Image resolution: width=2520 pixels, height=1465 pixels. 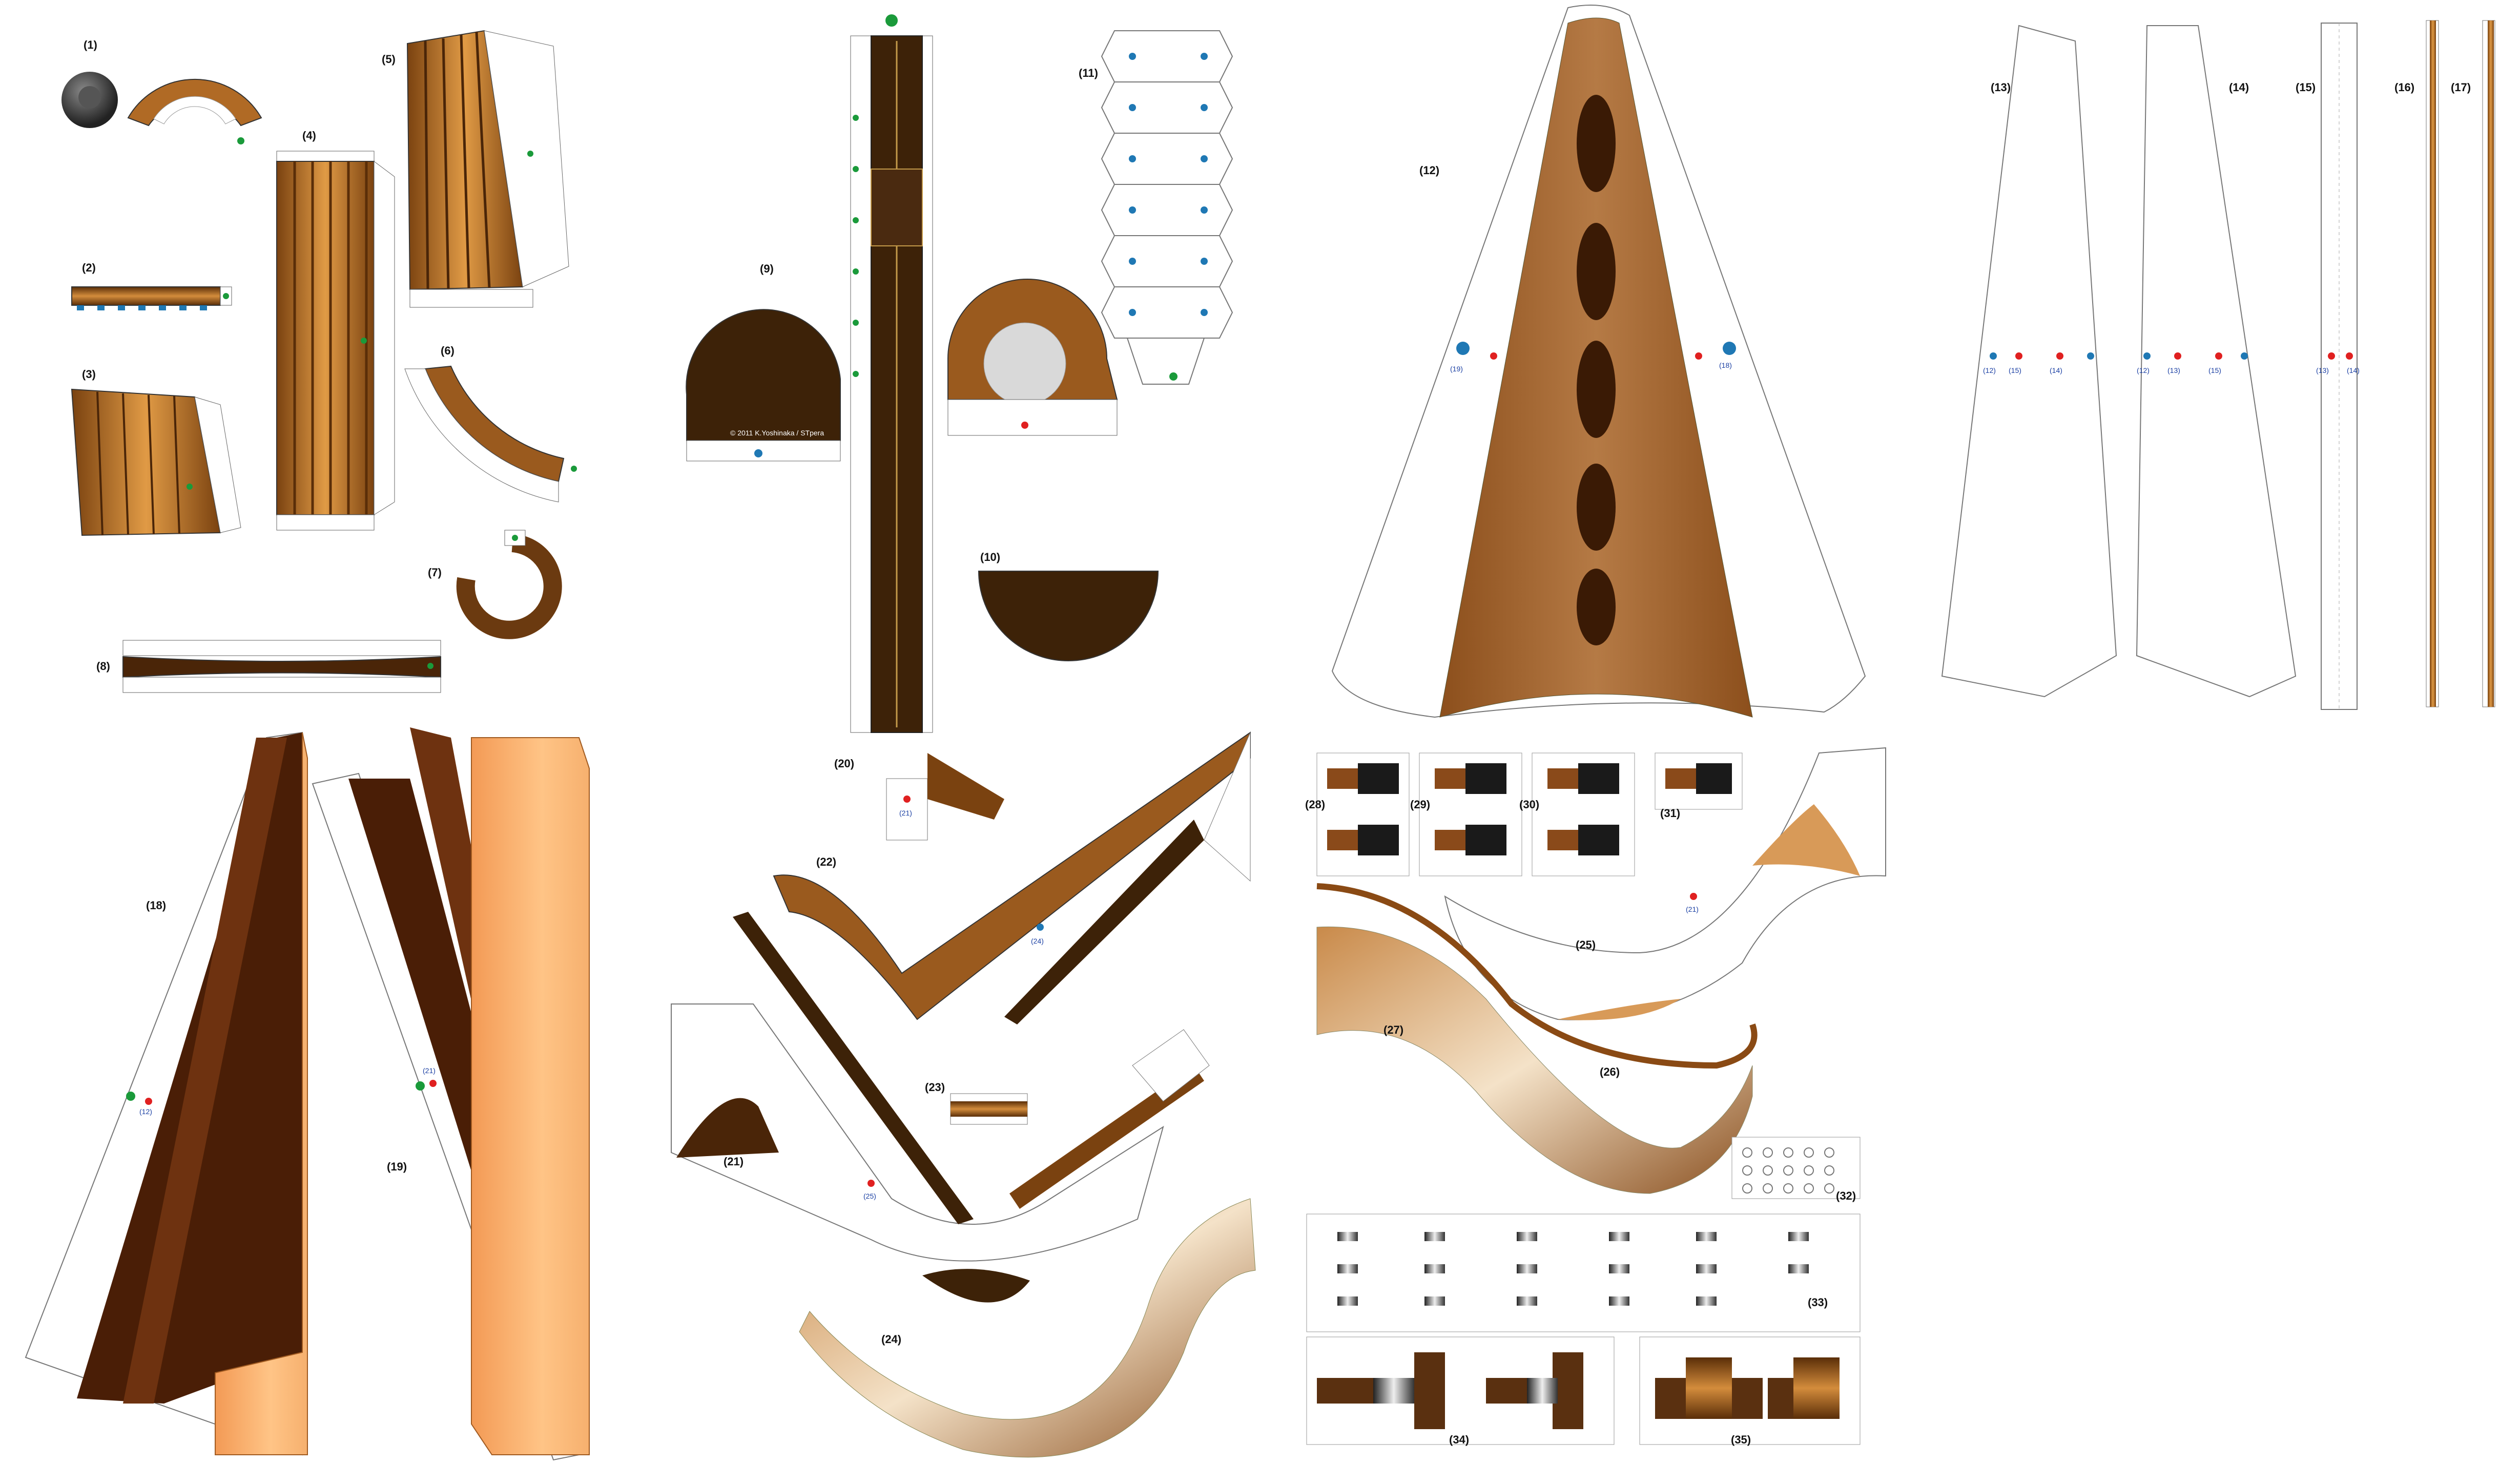 I want to click on part-label-32: (32), so click(x=1846, y=1195).